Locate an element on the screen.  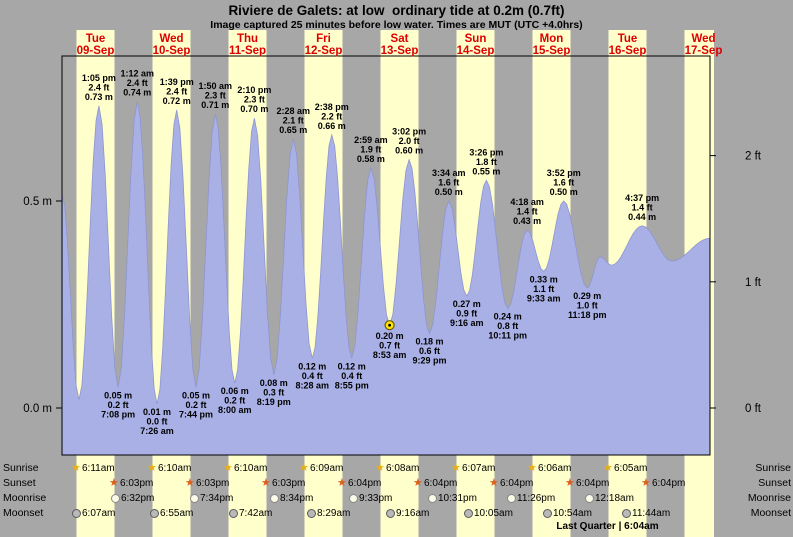
low-tide-label: 8:55 pm is located at coordinates (352, 385).